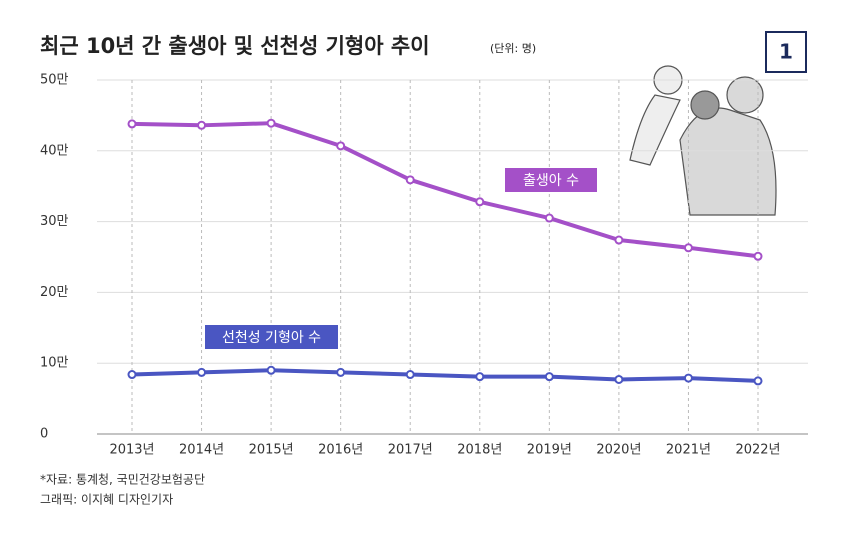 The image size is (850, 540). Describe the element at coordinates (54, 221) in the screenshot. I see `y-tick-label: 30만` at that location.